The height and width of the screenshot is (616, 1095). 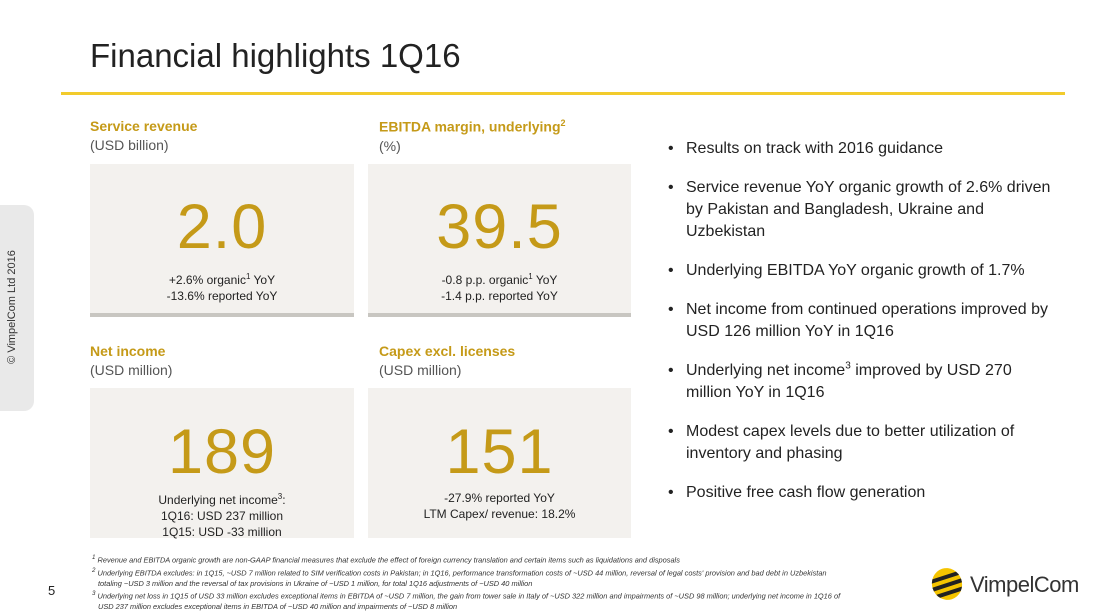 I want to click on service-revenue-notes: +2.6% organic1 YoY -13.6% reported YoY, so click(x=222, y=286).